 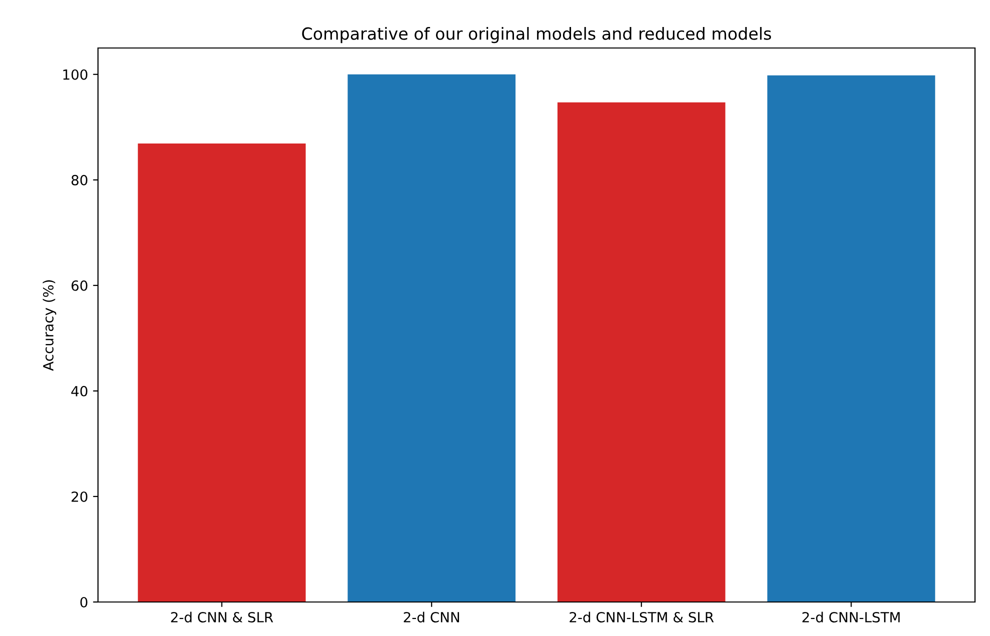 What do you see at coordinates (432, 617) in the screenshot?
I see `x-tick-label: 2-d CNN` at bounding box center [432, 617].